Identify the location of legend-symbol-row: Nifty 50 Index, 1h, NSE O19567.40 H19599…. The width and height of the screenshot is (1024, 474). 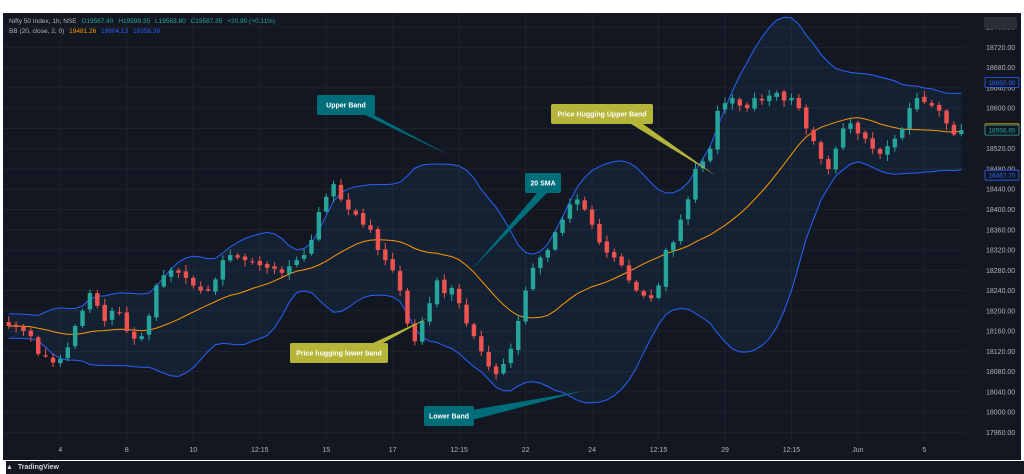
(143, 21).